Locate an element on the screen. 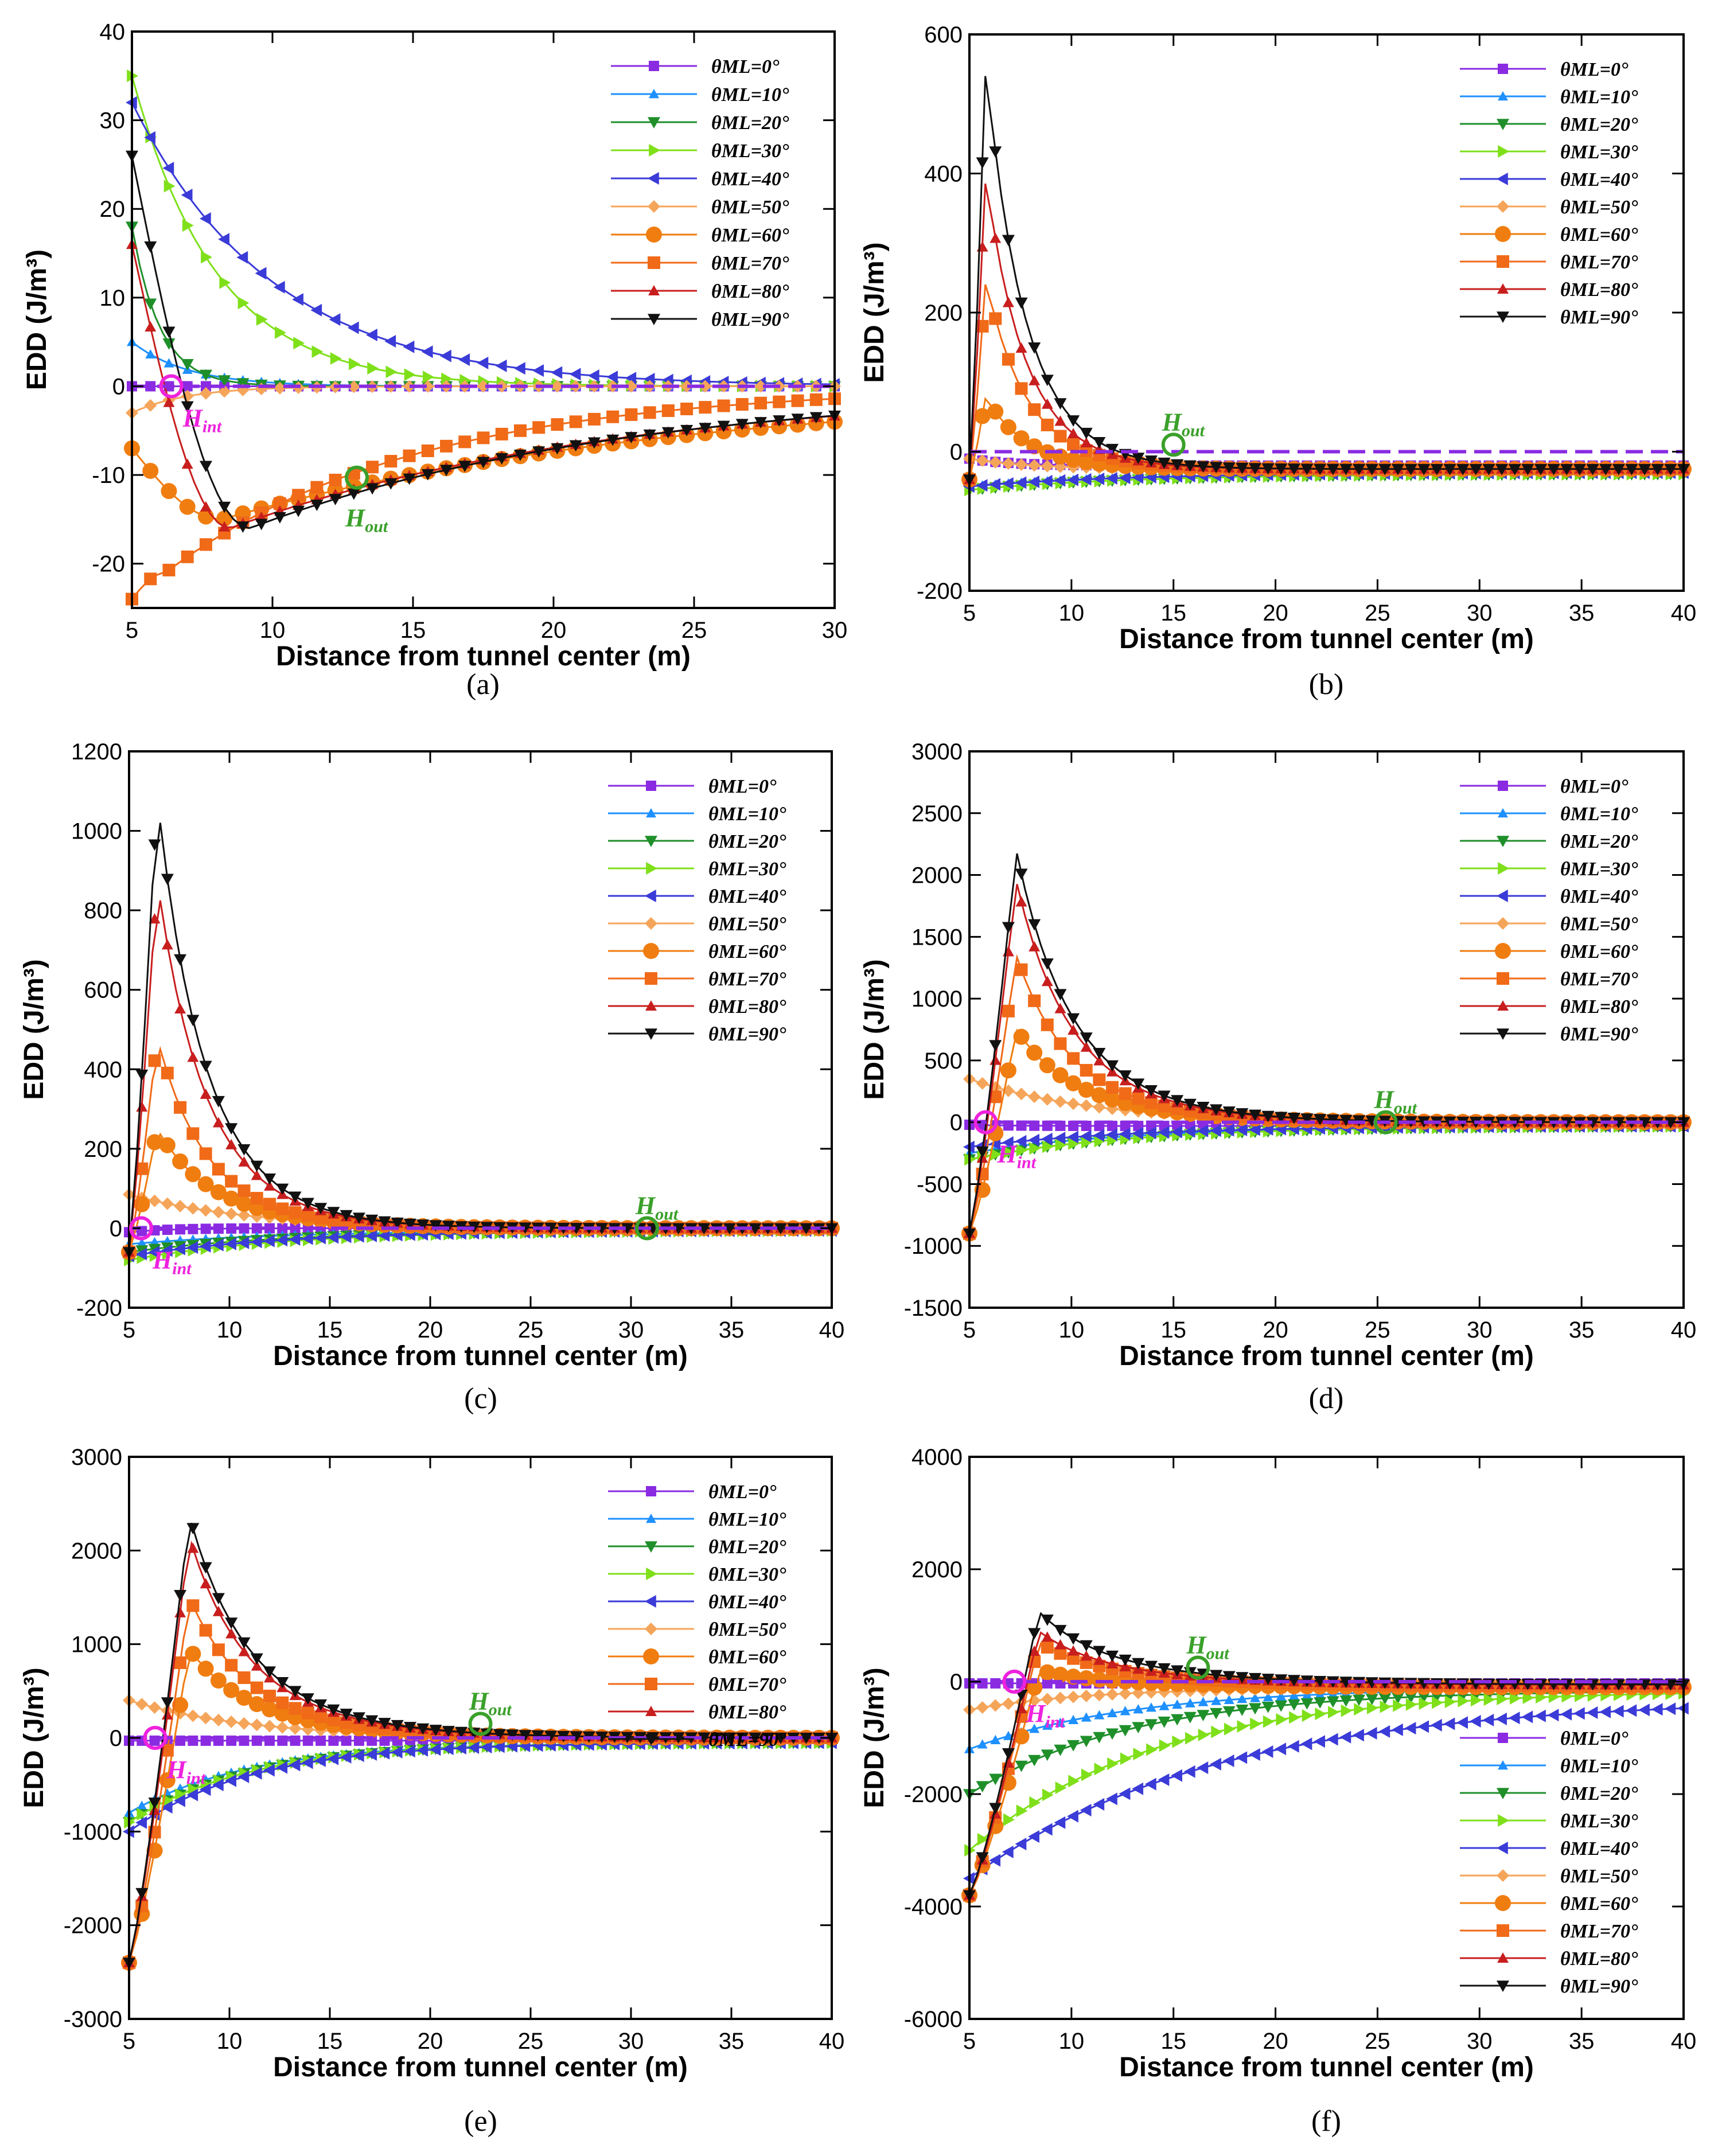 The height and width of the screenshot is (2156, 1718). legend-entry-label: θML=60° is located at coordinates (747, 1657).